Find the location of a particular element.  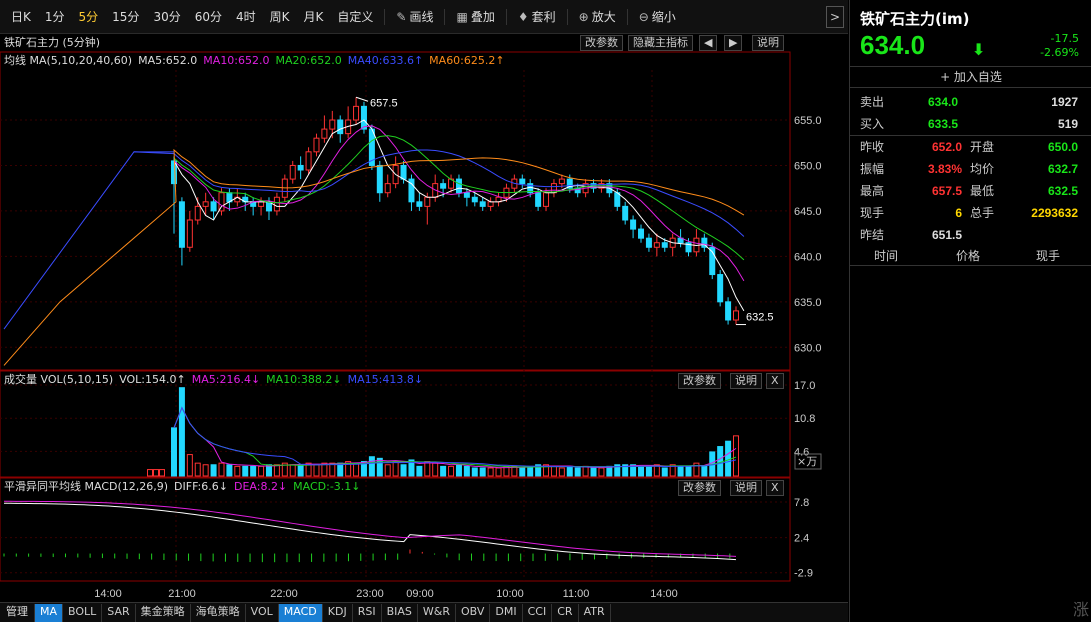

prev-close-value: 652.0 is located at coordinates (946, 147).